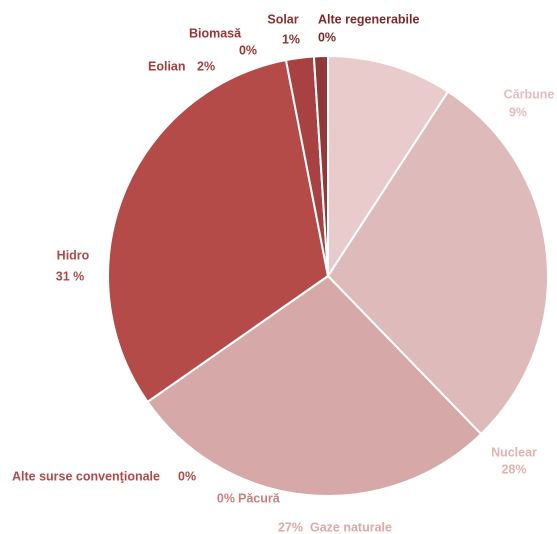 The height and width of the screenshot is (534, 557). What do you see at coordinates (215, 33) in the screenshot?
I see `slice-label: Biomasă` at bounding box center [215, 33].